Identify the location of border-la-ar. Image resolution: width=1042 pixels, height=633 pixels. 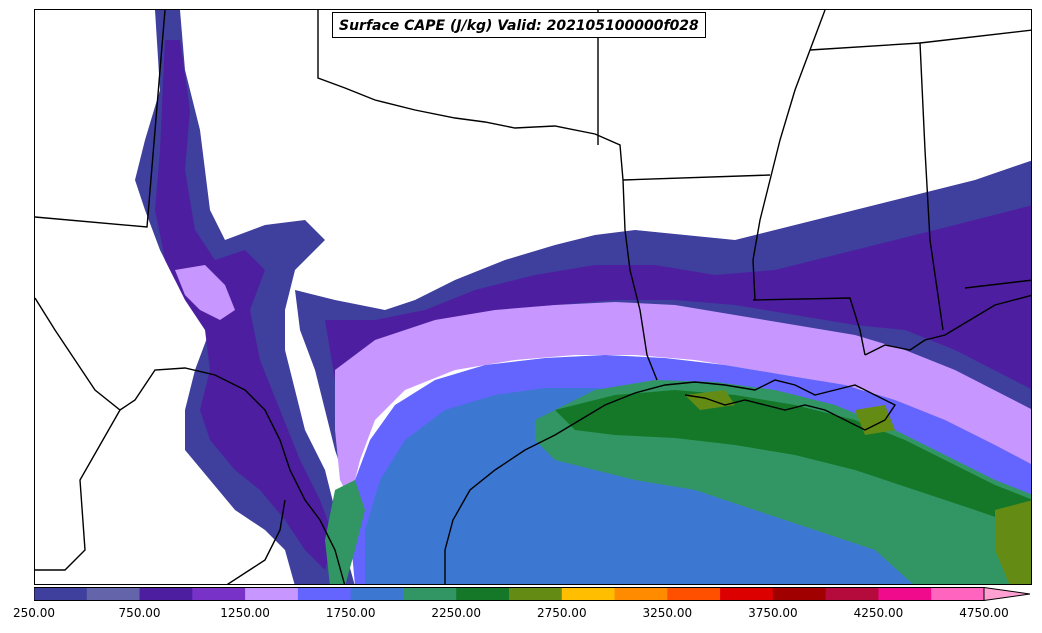
(696, 177).